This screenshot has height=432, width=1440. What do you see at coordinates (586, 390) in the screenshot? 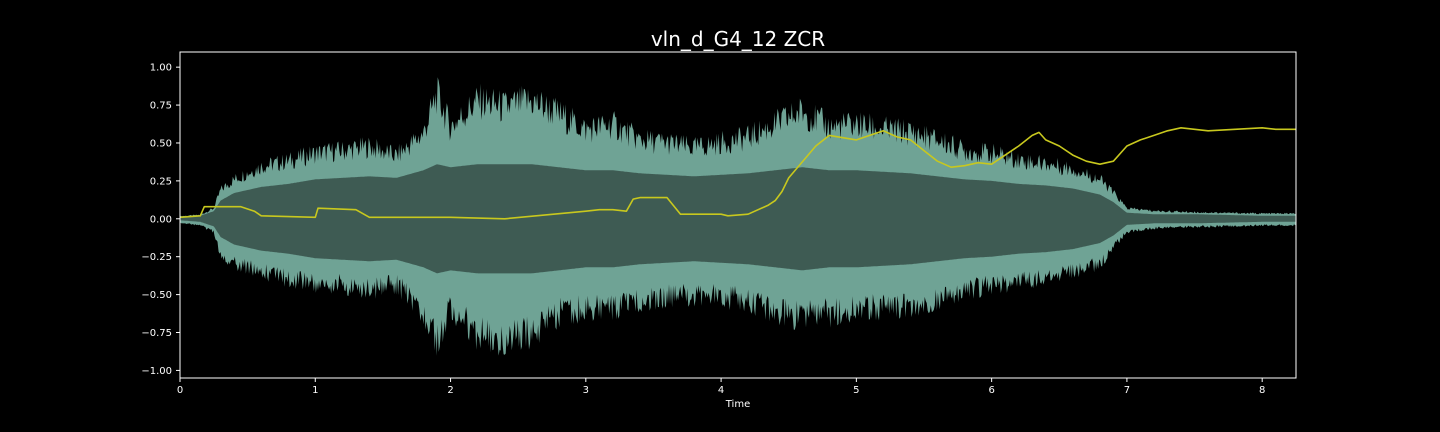
I see `x-tick-label: 3` at bounding box center [586, 390].